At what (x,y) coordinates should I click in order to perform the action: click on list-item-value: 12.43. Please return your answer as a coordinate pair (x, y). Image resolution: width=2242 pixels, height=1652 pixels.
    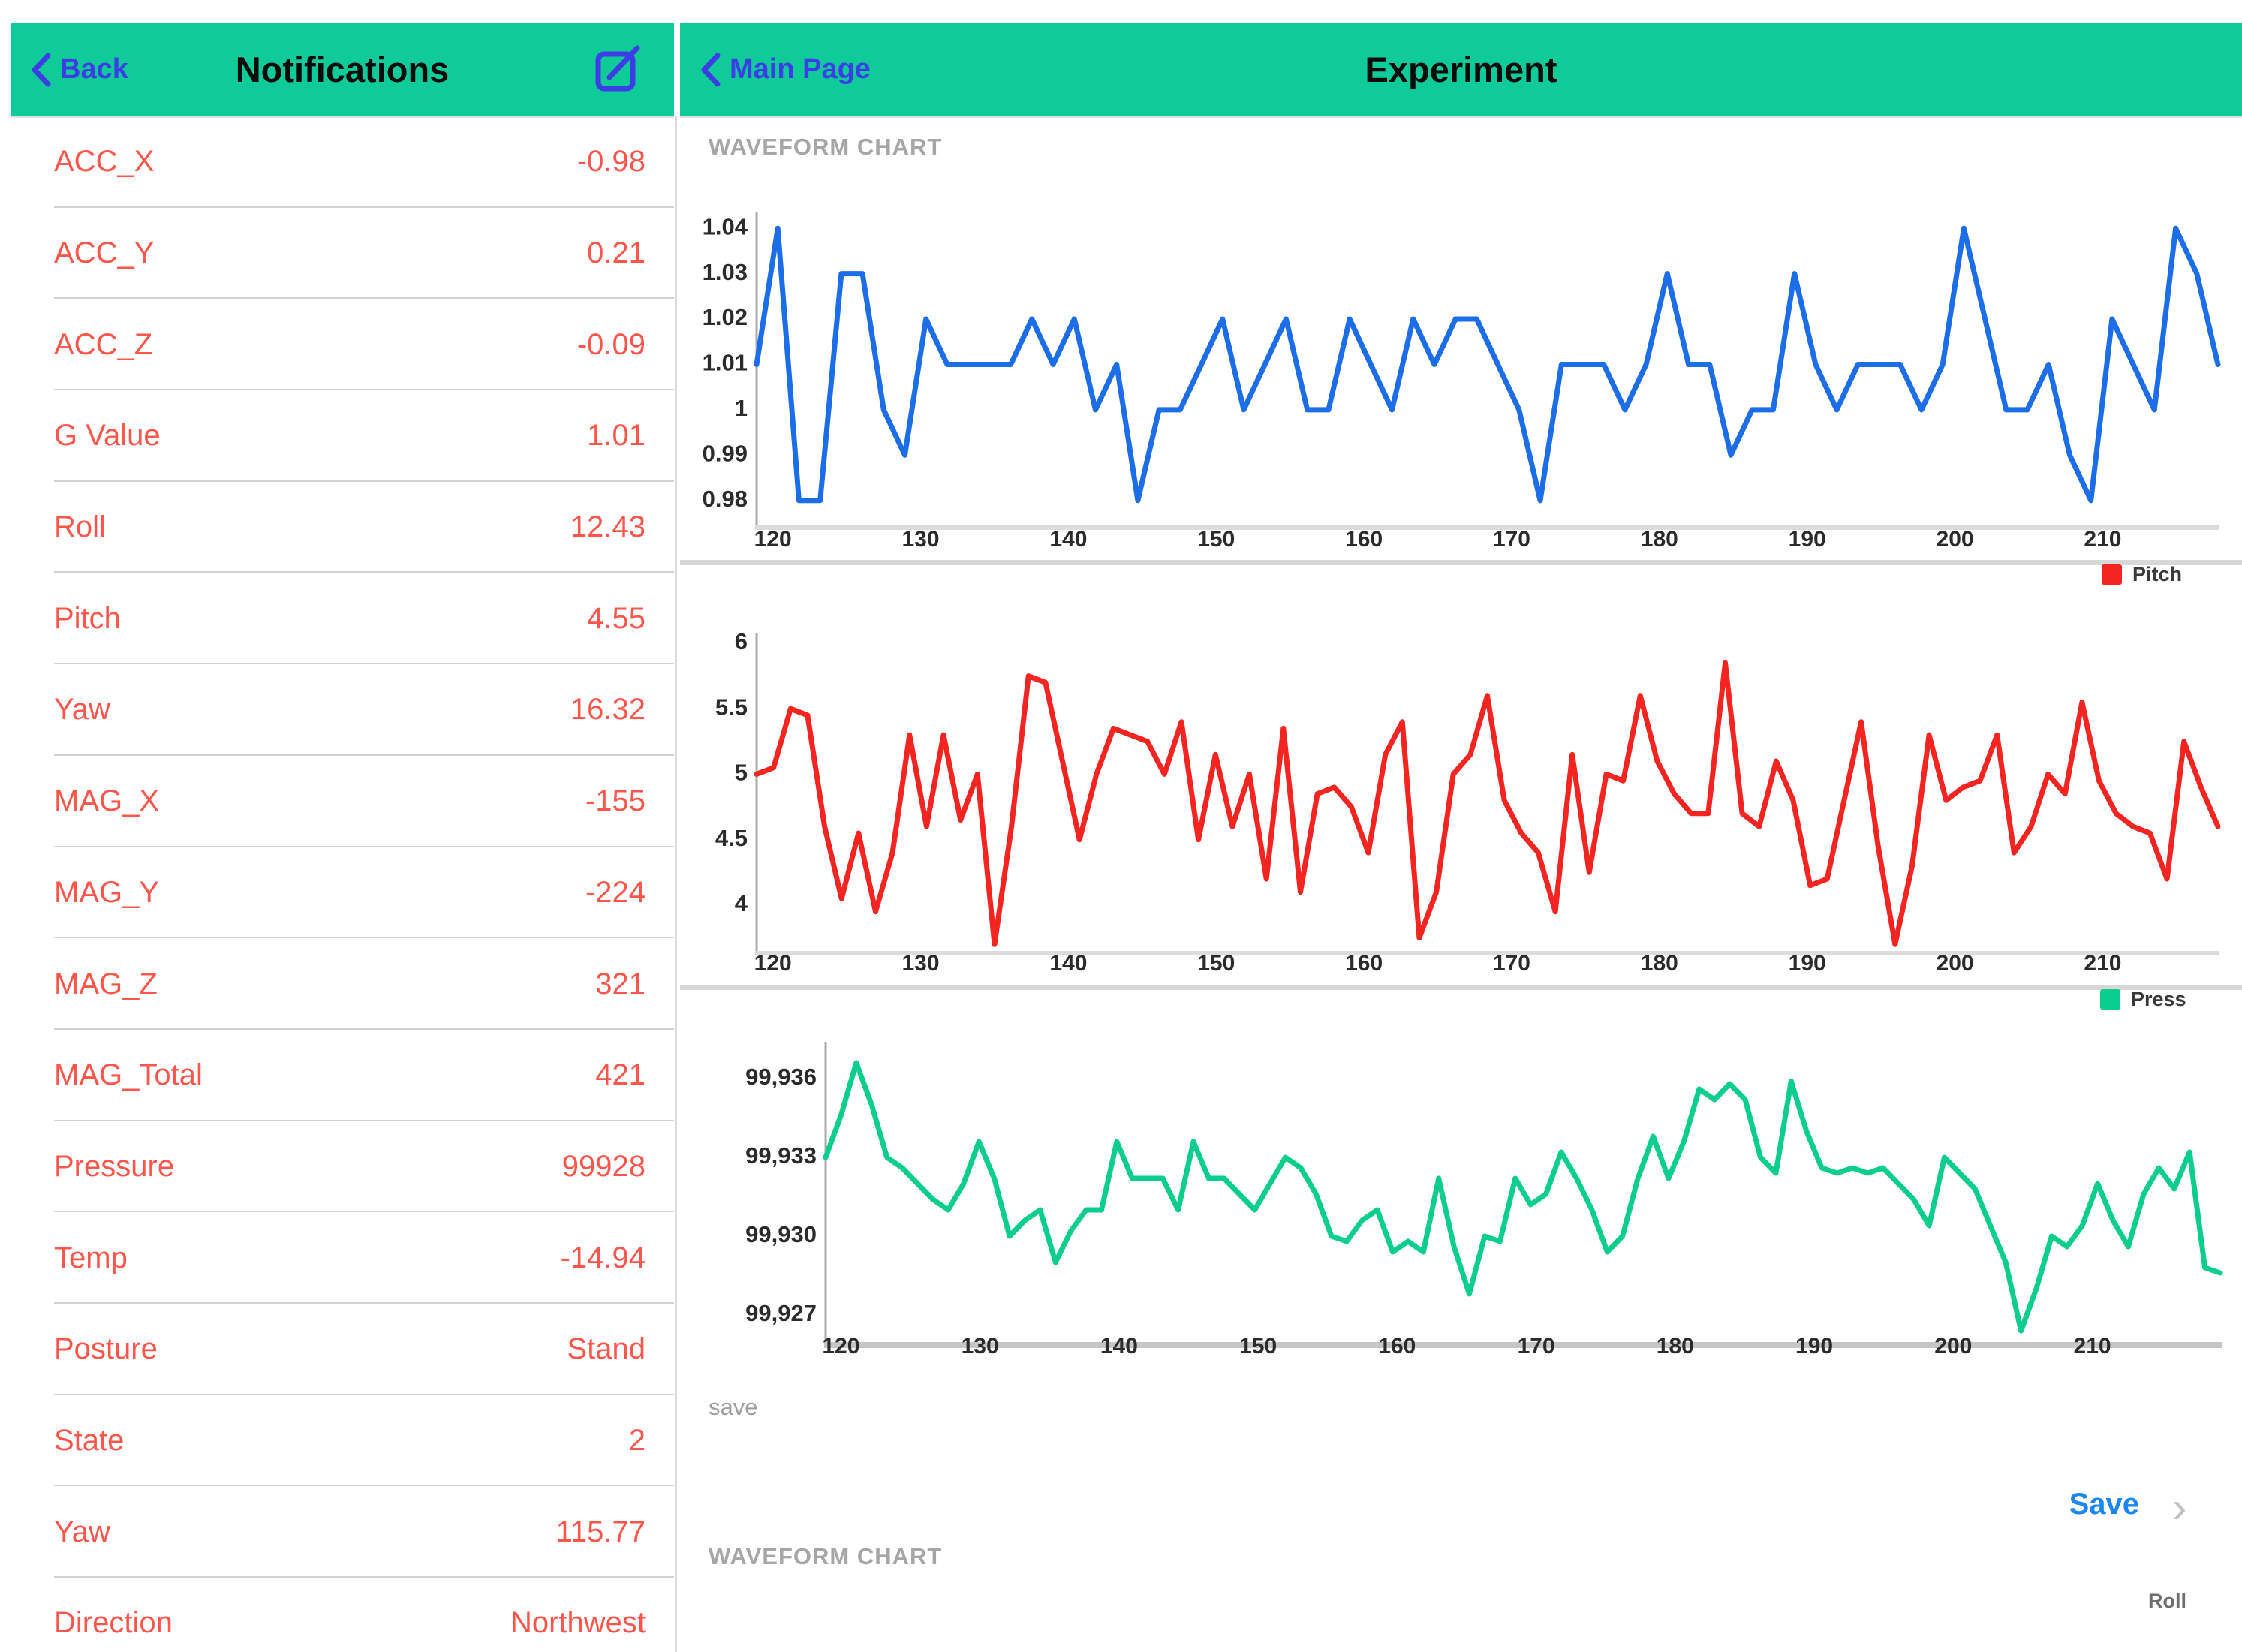
    Looking at the image, I should click on (608, 527).